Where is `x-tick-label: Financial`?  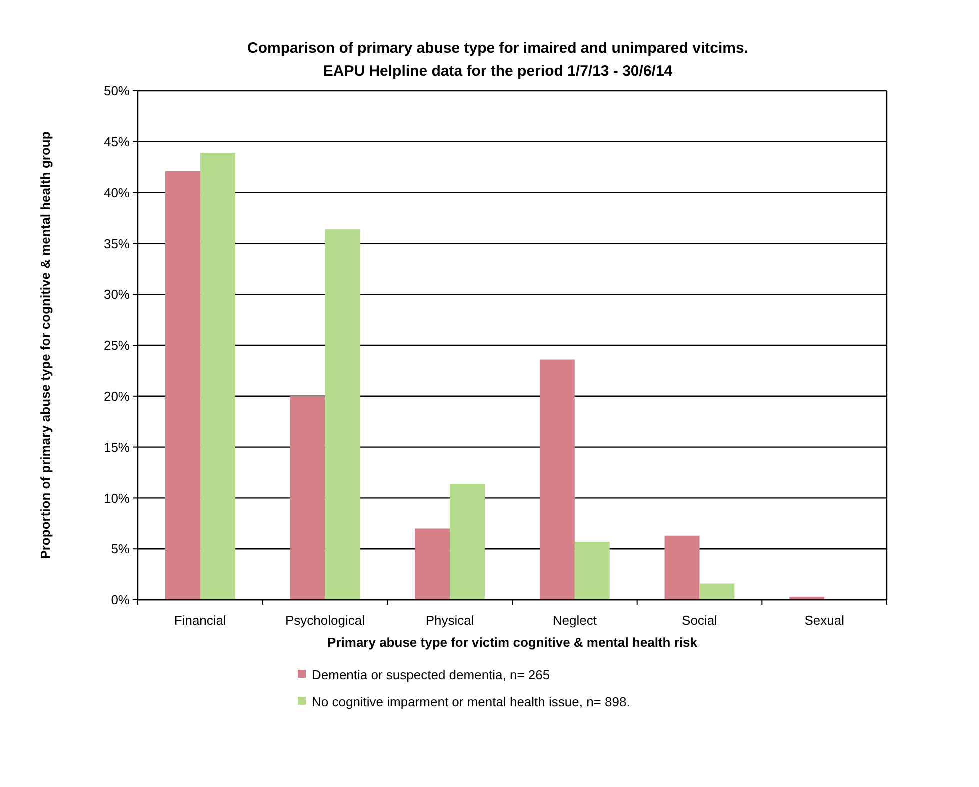 x-tick-label: Financial is located at coordinates (200, 620).